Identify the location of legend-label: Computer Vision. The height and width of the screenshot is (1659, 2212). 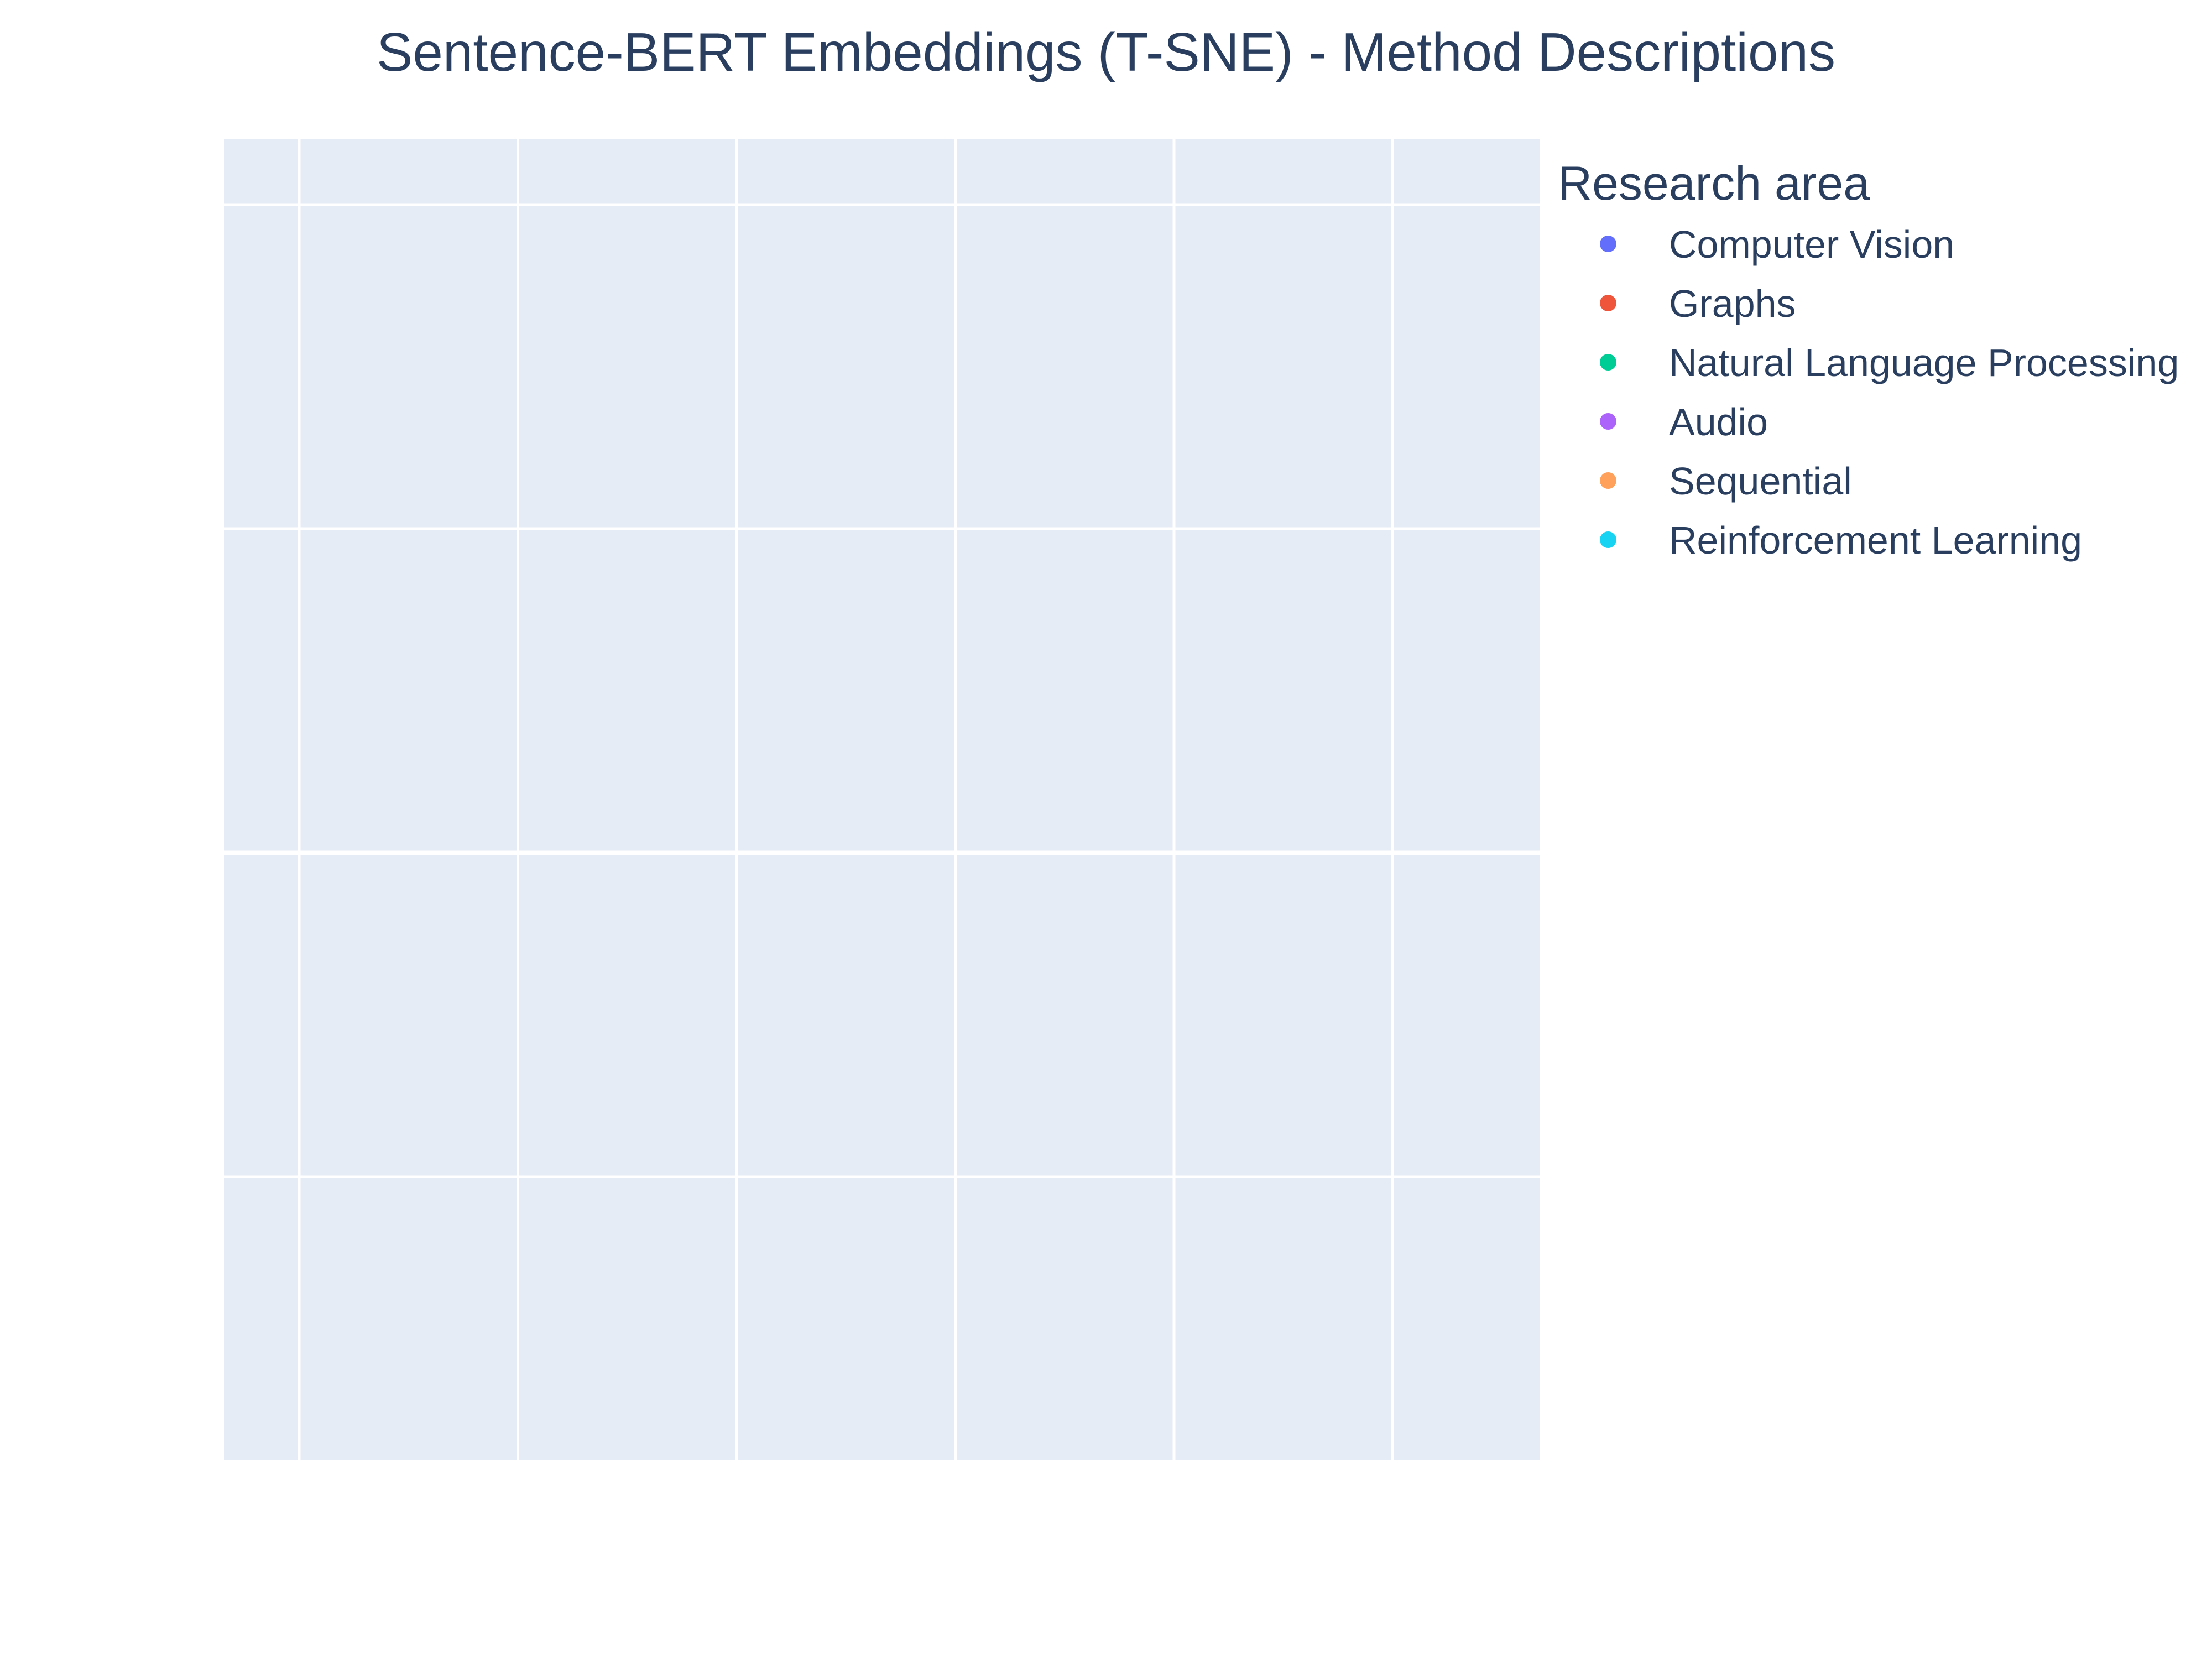
(1812, 245).